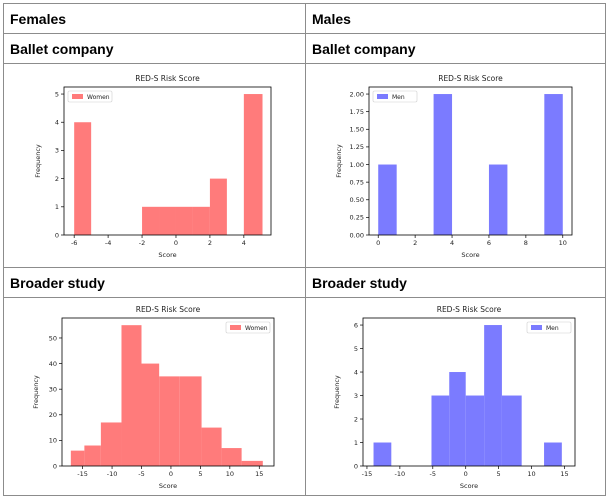  I want to click on y-tick-label: 30, so click(52, 389).